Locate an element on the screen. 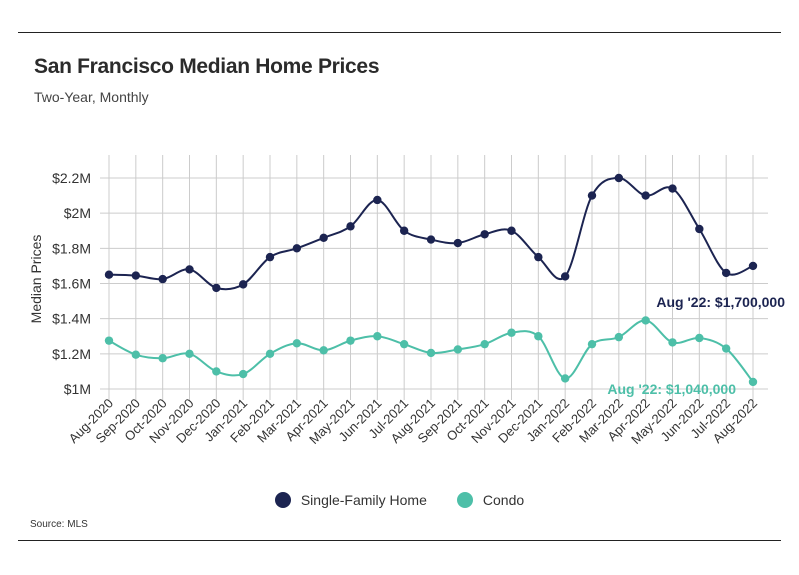 This screenshot has width=799, height=575. chart-title: San Francisco Median Home Prices is located at coordinates (207, 66).